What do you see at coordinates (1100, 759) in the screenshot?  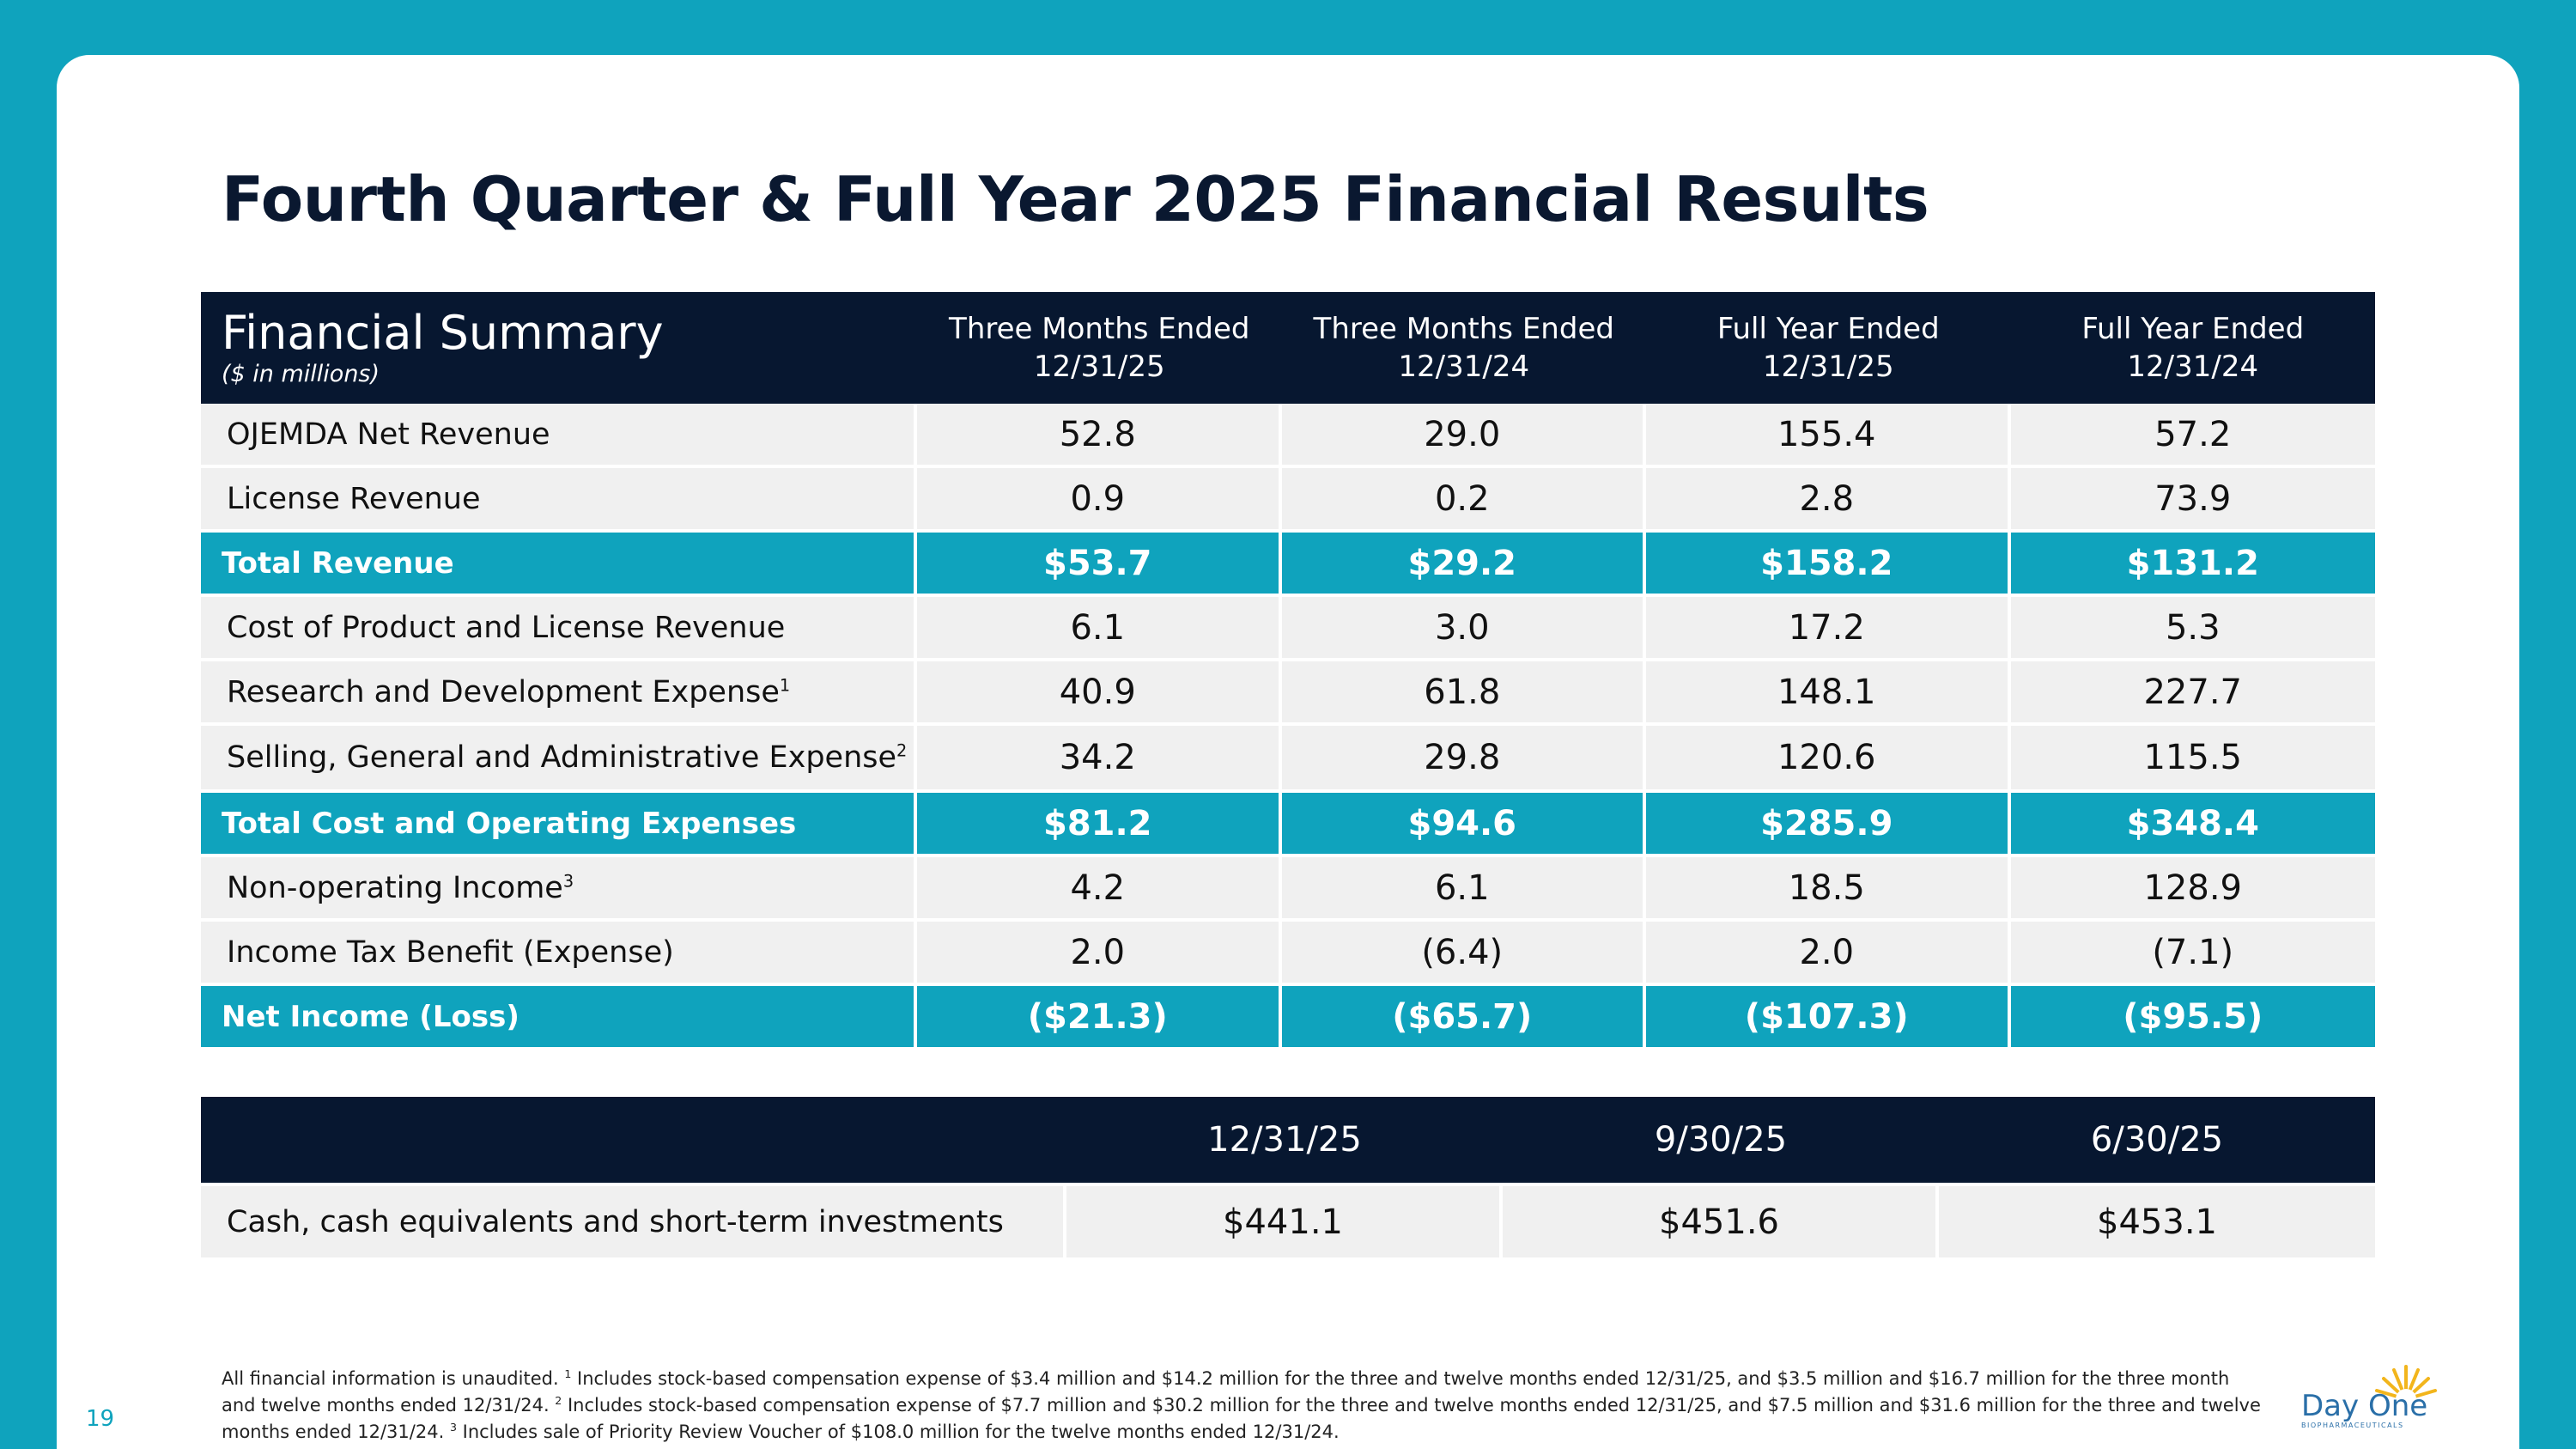 I see `table-cell: 34.2` at bounding box center [1100, 759].